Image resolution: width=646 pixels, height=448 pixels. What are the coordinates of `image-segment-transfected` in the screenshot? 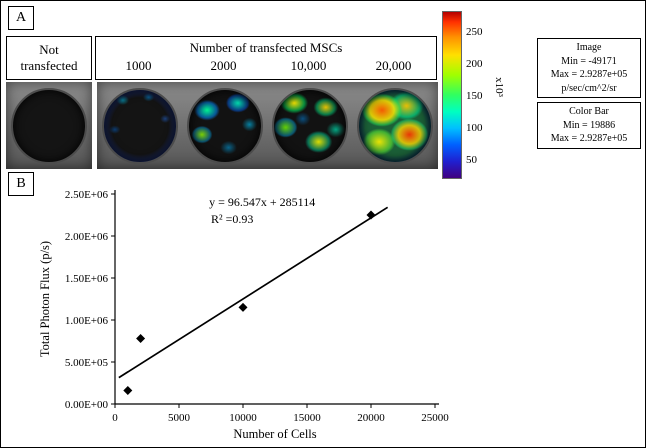 It's located at (267, 125).